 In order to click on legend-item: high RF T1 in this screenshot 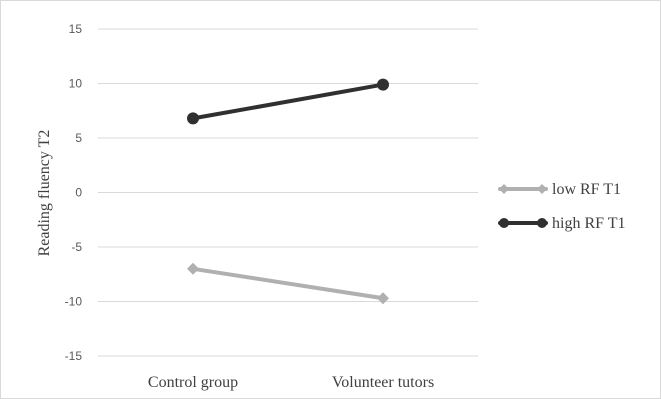, I will do `click(562, 223)`.